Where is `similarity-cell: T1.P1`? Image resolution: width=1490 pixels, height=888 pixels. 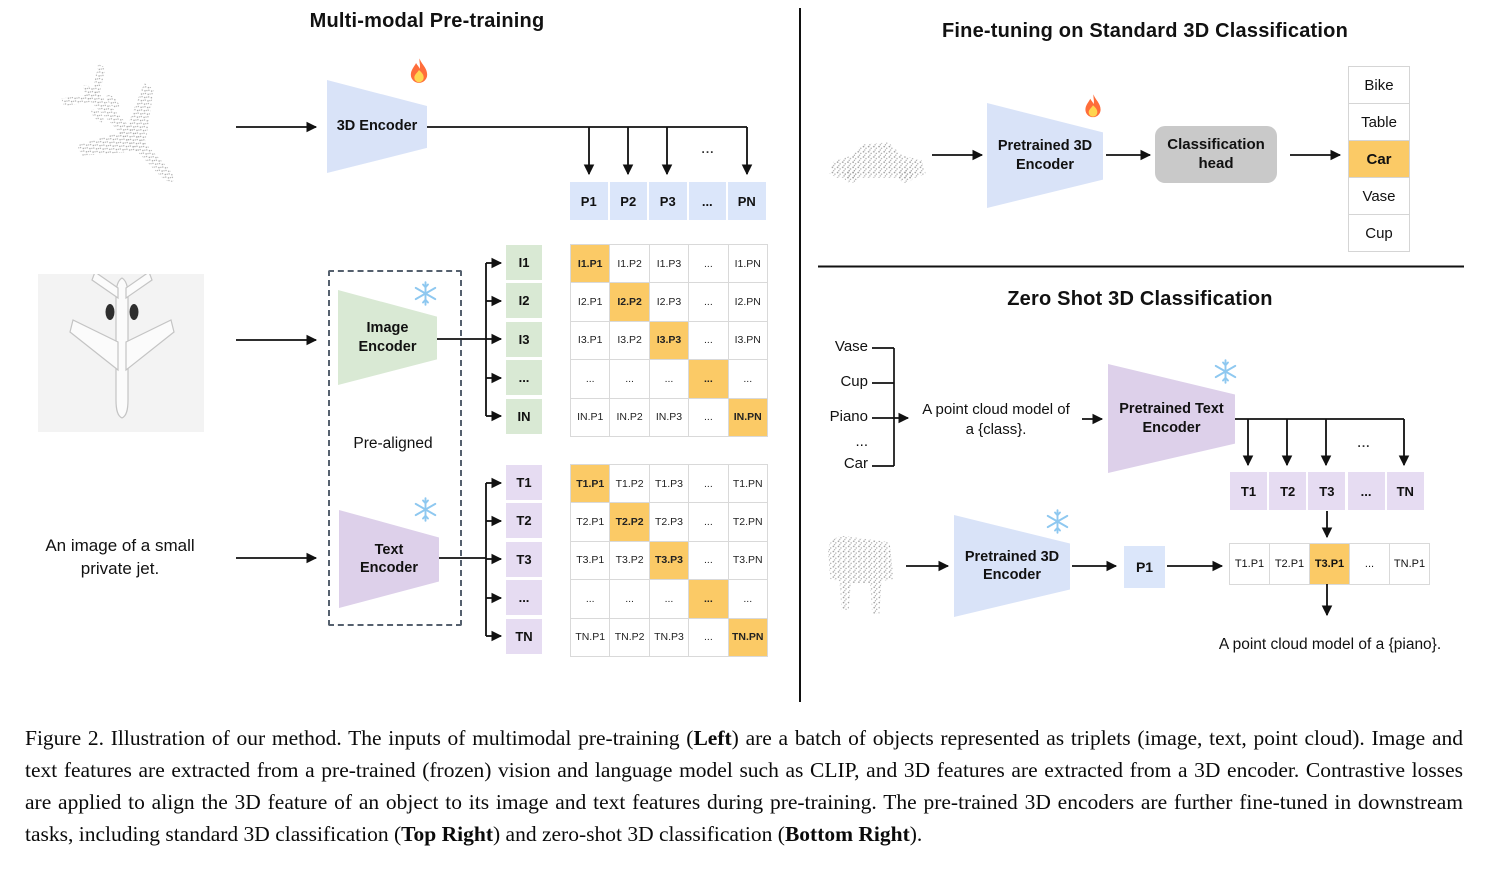
similarity-cell: T1.P1 is located at coordinates (1249, 564).